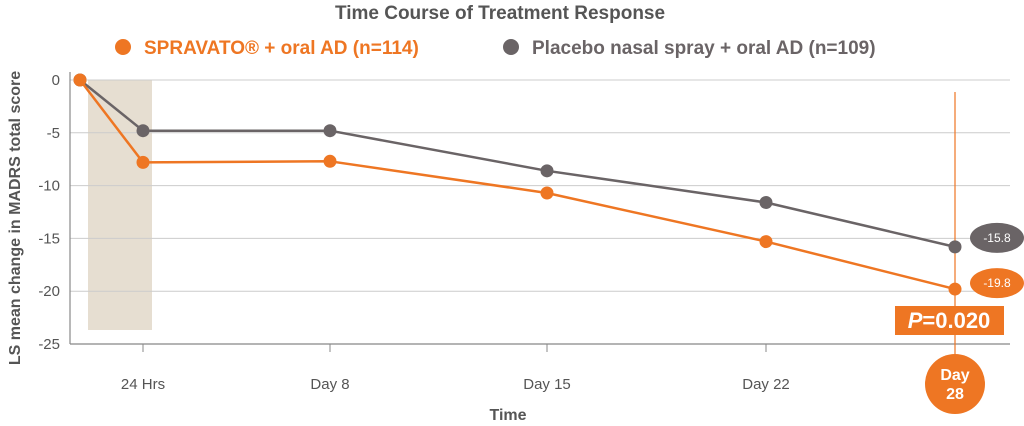 The height and width of the screenshot is (426, 1024). Describe the element at coordinates (547, 384) in the screenshot. I see `x-tick-label: Day 15` at that location.